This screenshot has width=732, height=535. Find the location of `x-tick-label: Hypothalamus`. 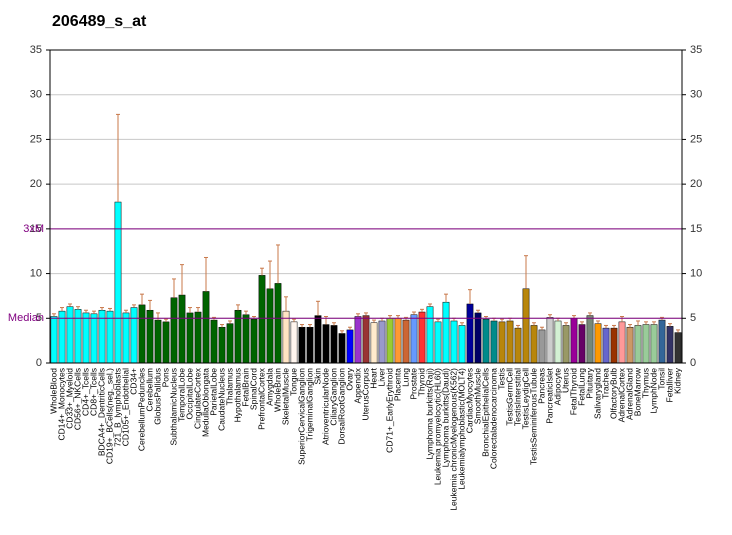

x-tick-label: Hypothalamus is located at coordinates (237, 395).